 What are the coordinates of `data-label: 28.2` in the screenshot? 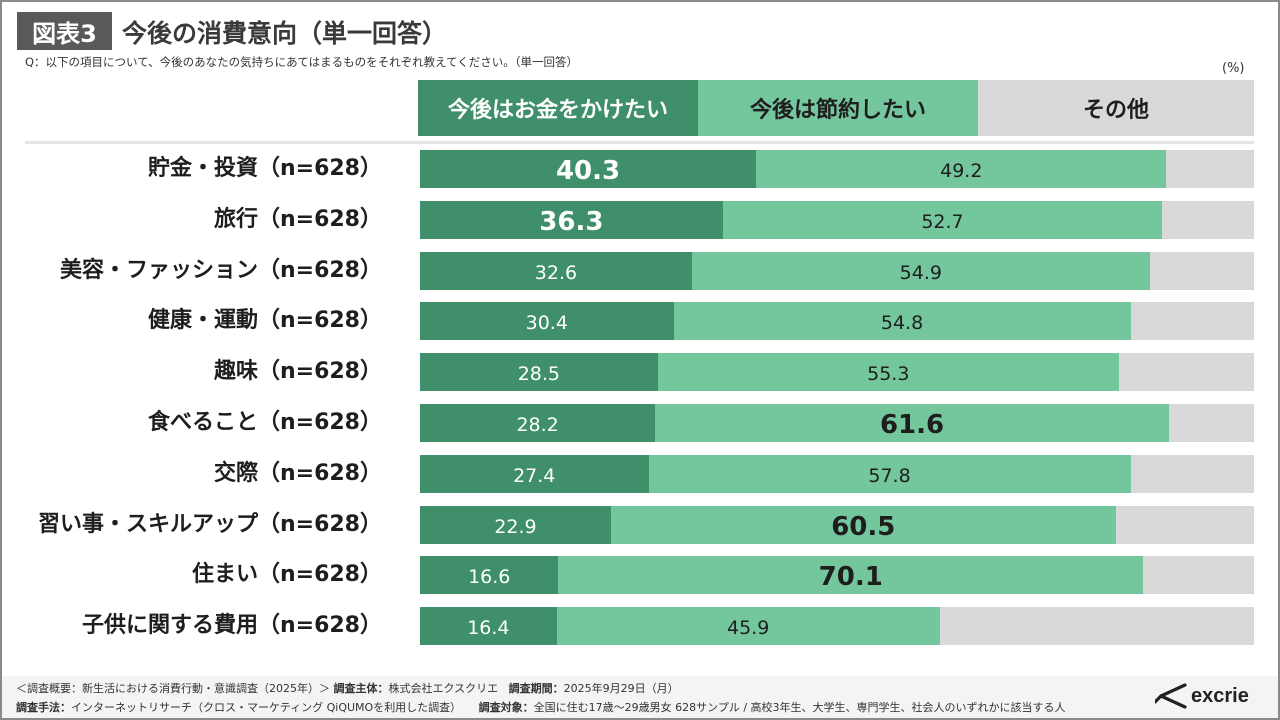 It's located at (537, 425).